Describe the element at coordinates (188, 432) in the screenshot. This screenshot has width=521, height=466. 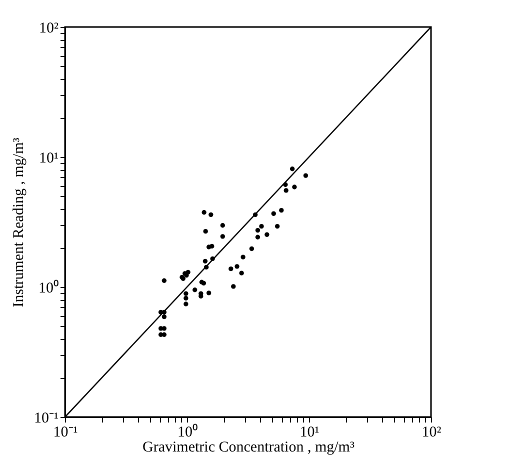
I see `x-tick-label: 10⁰` at that location.